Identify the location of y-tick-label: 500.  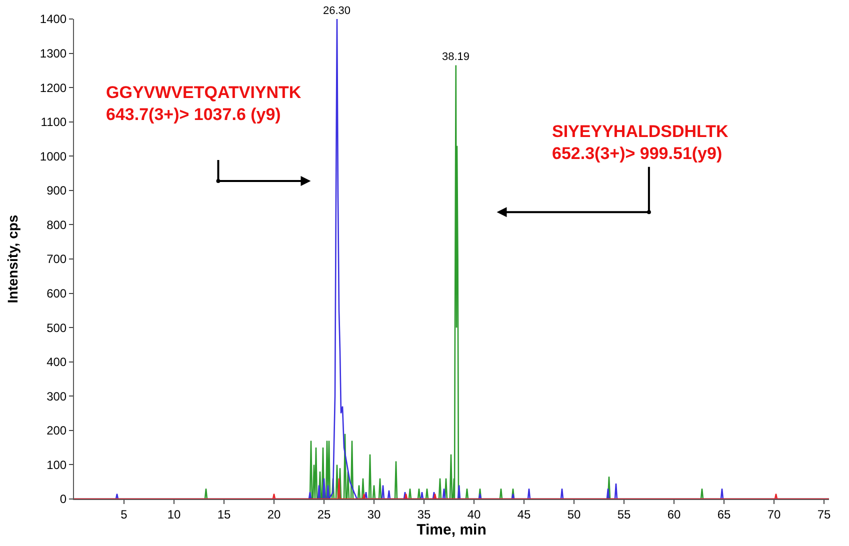
(56, 327).